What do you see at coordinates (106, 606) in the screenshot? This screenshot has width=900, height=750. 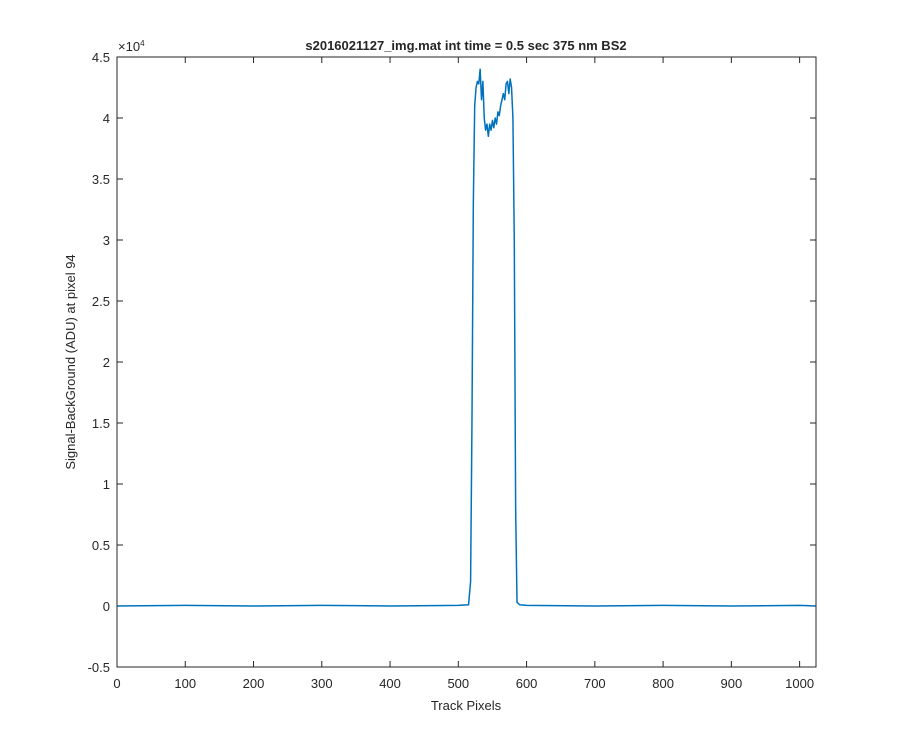 I see `y-tick-label: 0` at bounding box center [106, 606].